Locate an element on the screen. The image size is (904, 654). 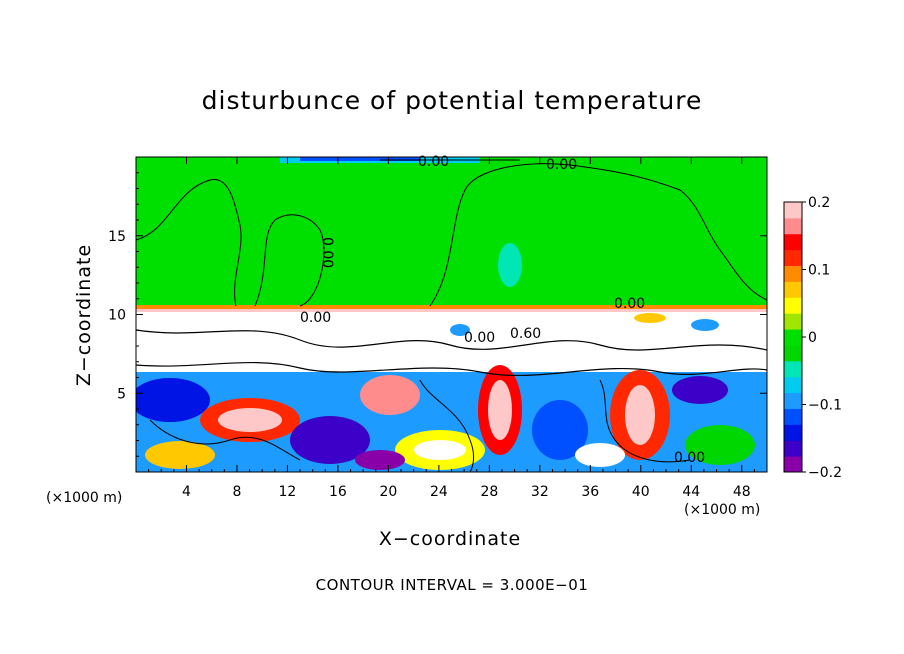
colorbar-tick-label: 0.2 is located at coordinates (819, 203).